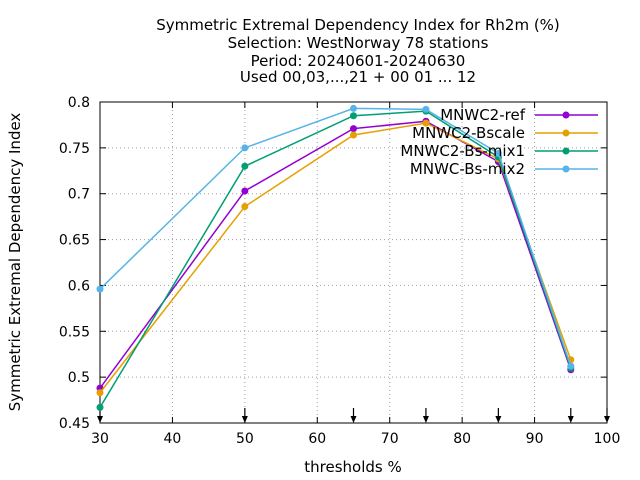  I want to click on chart-title-line-3: Period: 20240601-20240630, so click(358, 61).